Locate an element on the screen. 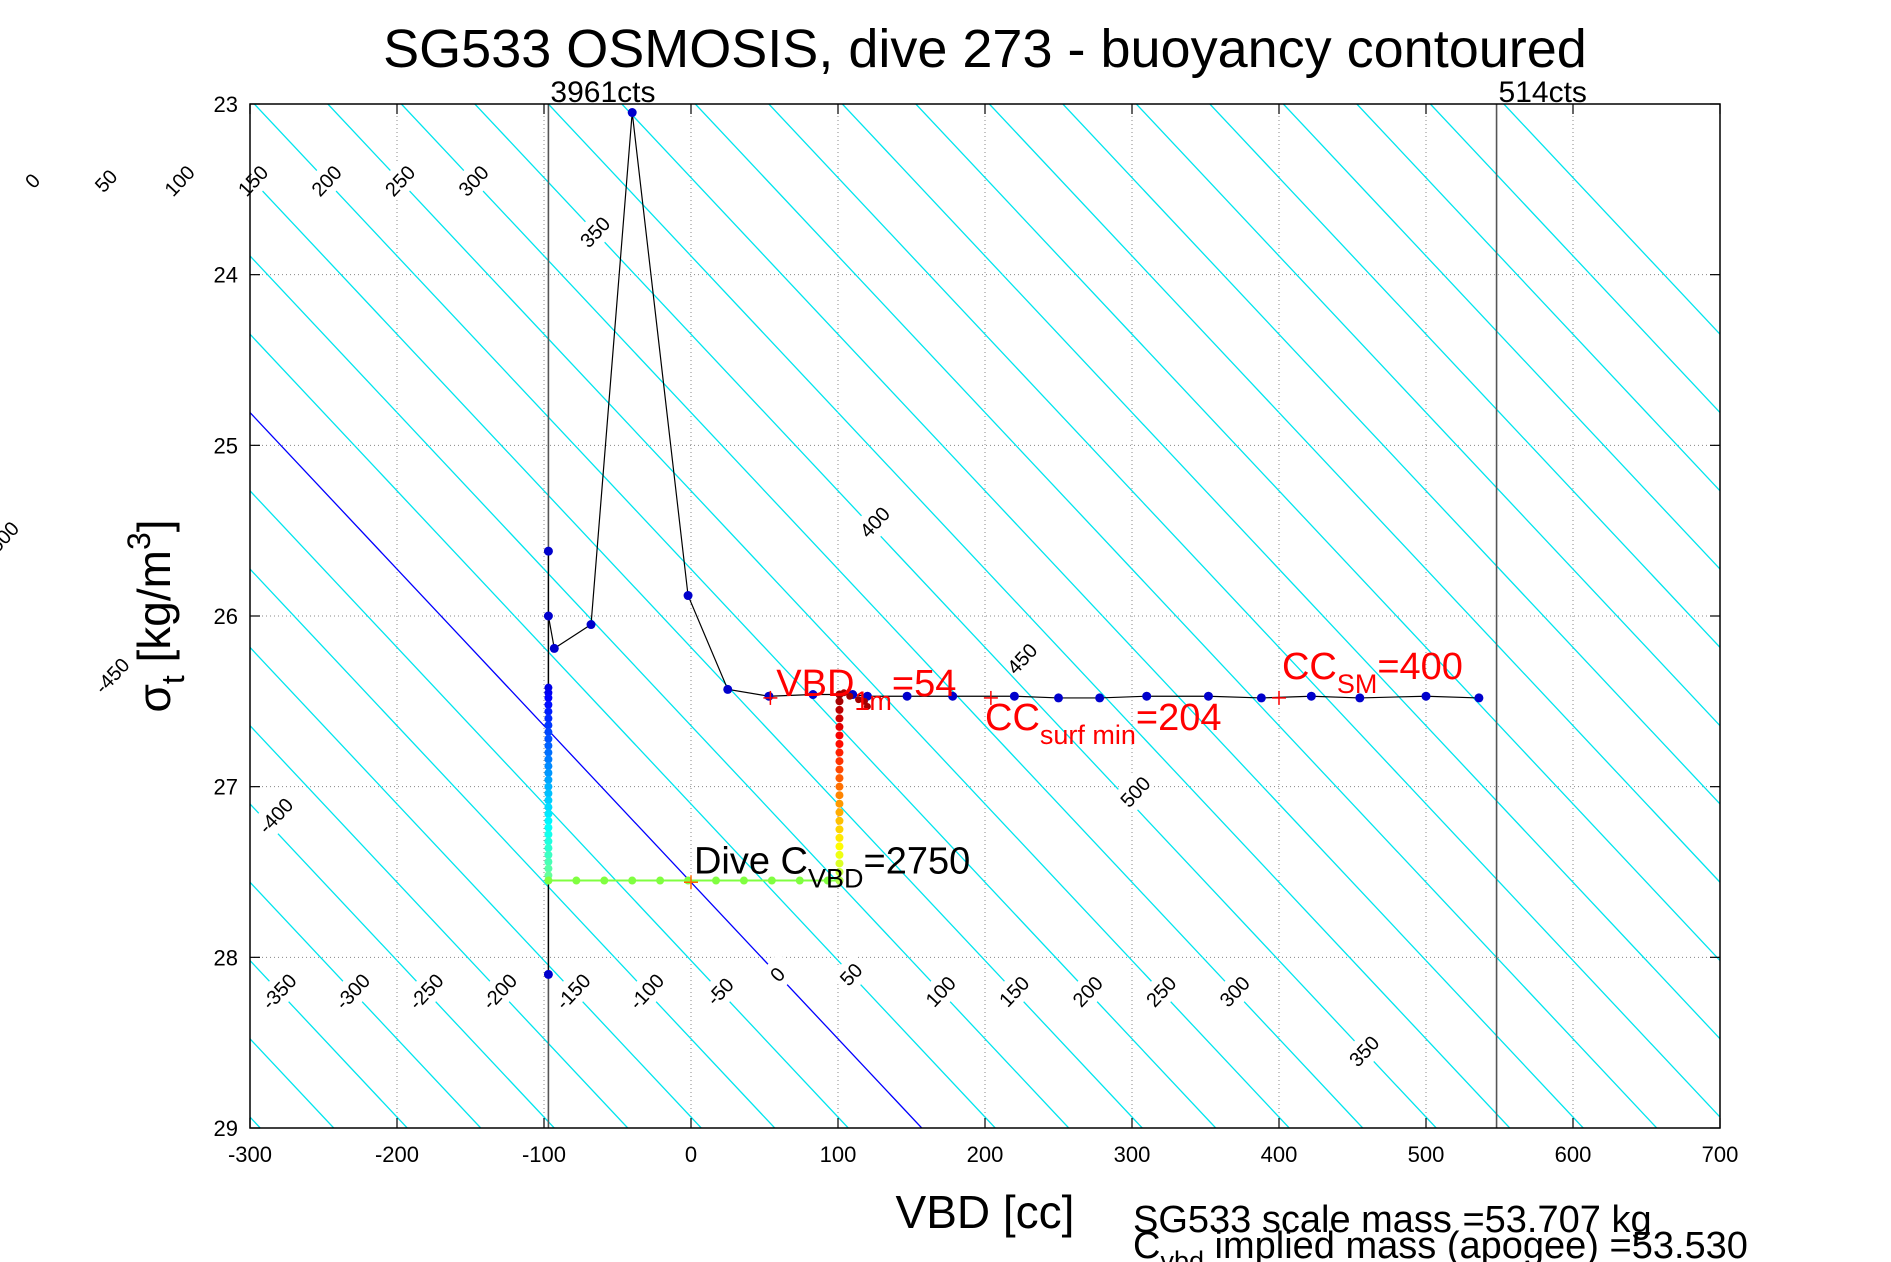  annotation-sub: 1m is located at coordinates (873, 701).